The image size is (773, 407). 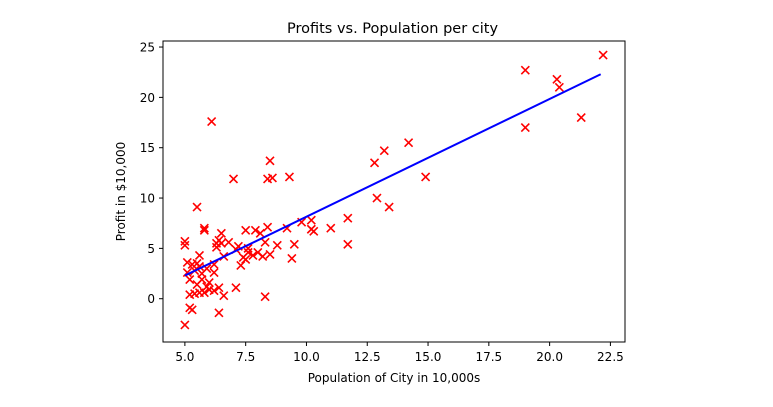 What do you see at coordinates (394, 378) in the screenshot?
I see `x-axis-title: Population of City in 10,000s` at bounding box center [394, 378].